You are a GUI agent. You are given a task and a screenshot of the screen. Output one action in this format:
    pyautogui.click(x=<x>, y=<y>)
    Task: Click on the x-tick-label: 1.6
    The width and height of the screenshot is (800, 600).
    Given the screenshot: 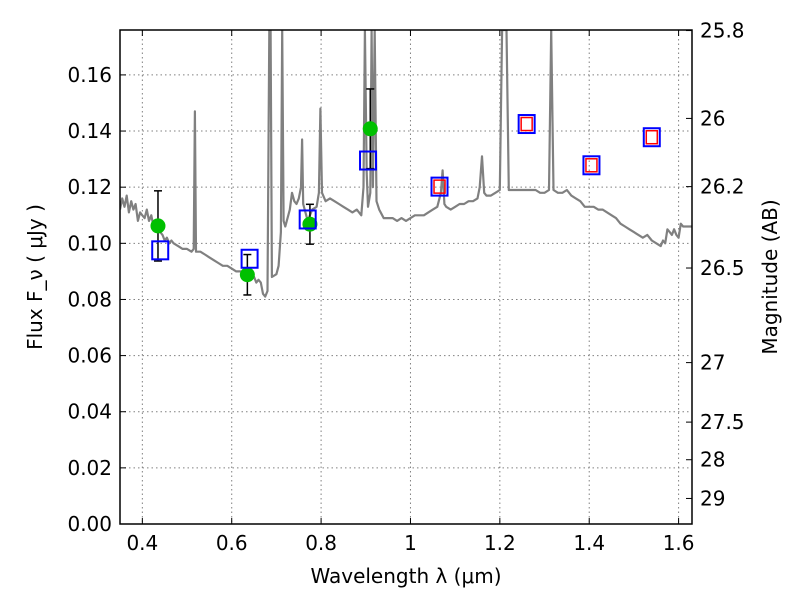 What is the action you would take?
    pyautogui.click(x=679, y=543)
    